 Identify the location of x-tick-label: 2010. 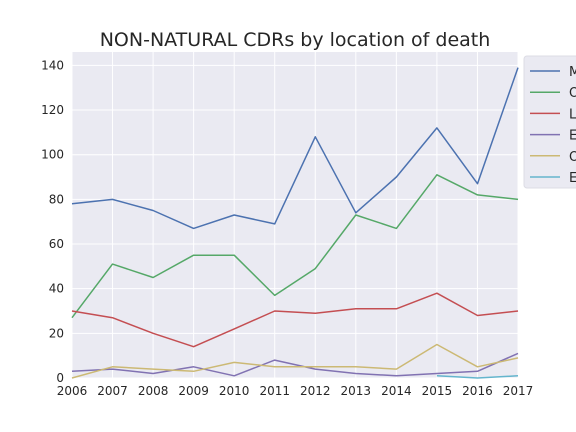
(234, 391).